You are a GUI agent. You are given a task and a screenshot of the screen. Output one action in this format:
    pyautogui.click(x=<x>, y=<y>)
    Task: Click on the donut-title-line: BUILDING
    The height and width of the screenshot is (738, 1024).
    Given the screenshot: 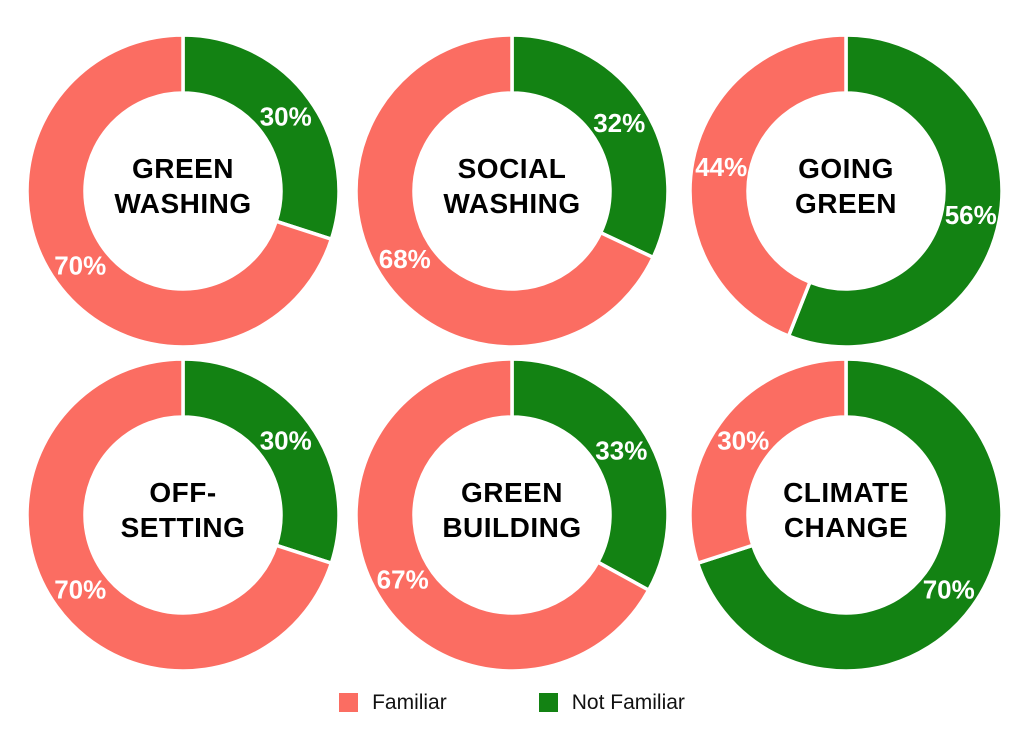 What is the action you would take?
    pyautogui.click(x=511, y=527)
    